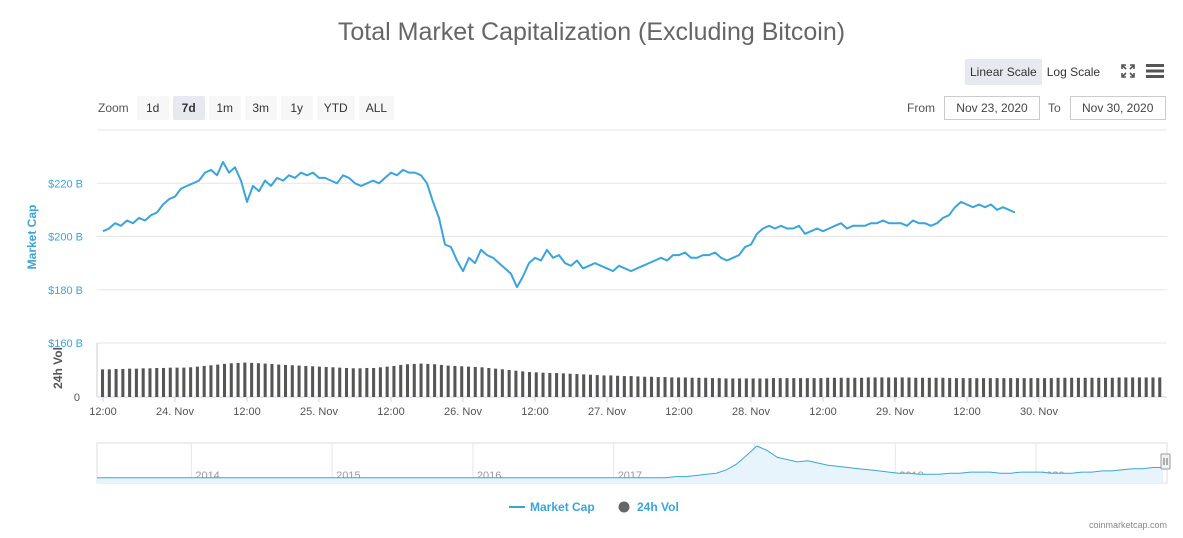 The width and height of the screenshot is (1183, 538). What do you see at coordinates (1003, 72) in the screenshot?
I see `linear-scale-button: Linear Scale` at bounding box center [1003, 72].